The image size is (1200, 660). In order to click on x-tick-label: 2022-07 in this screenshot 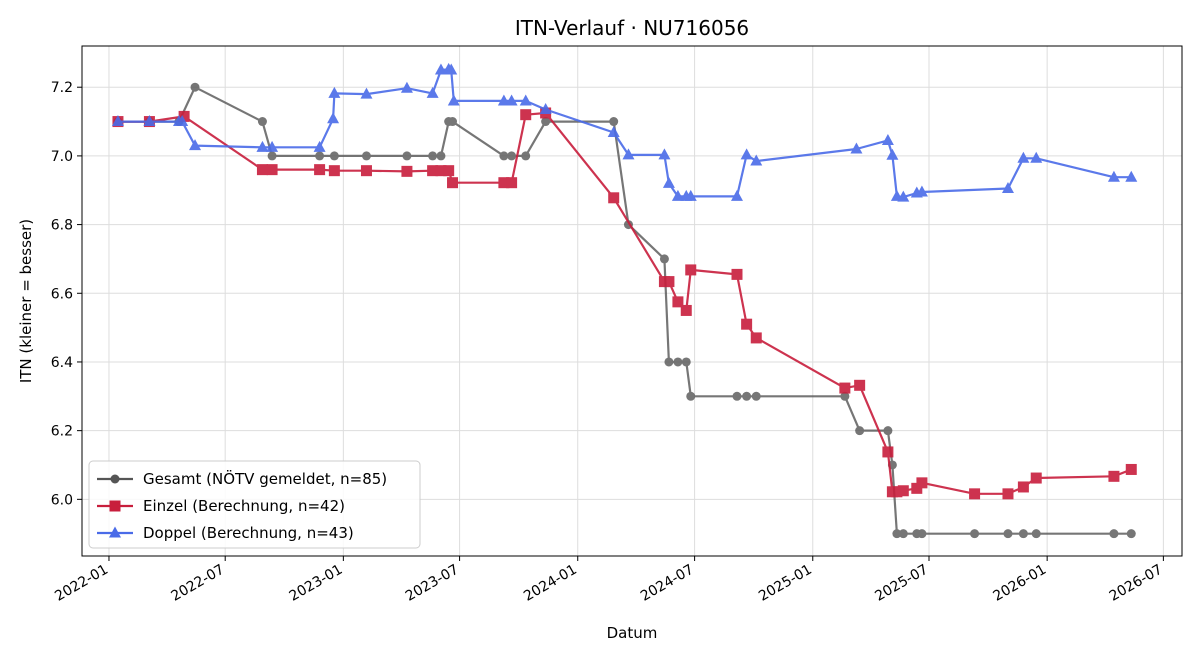, I will do `click(198, 583)`.